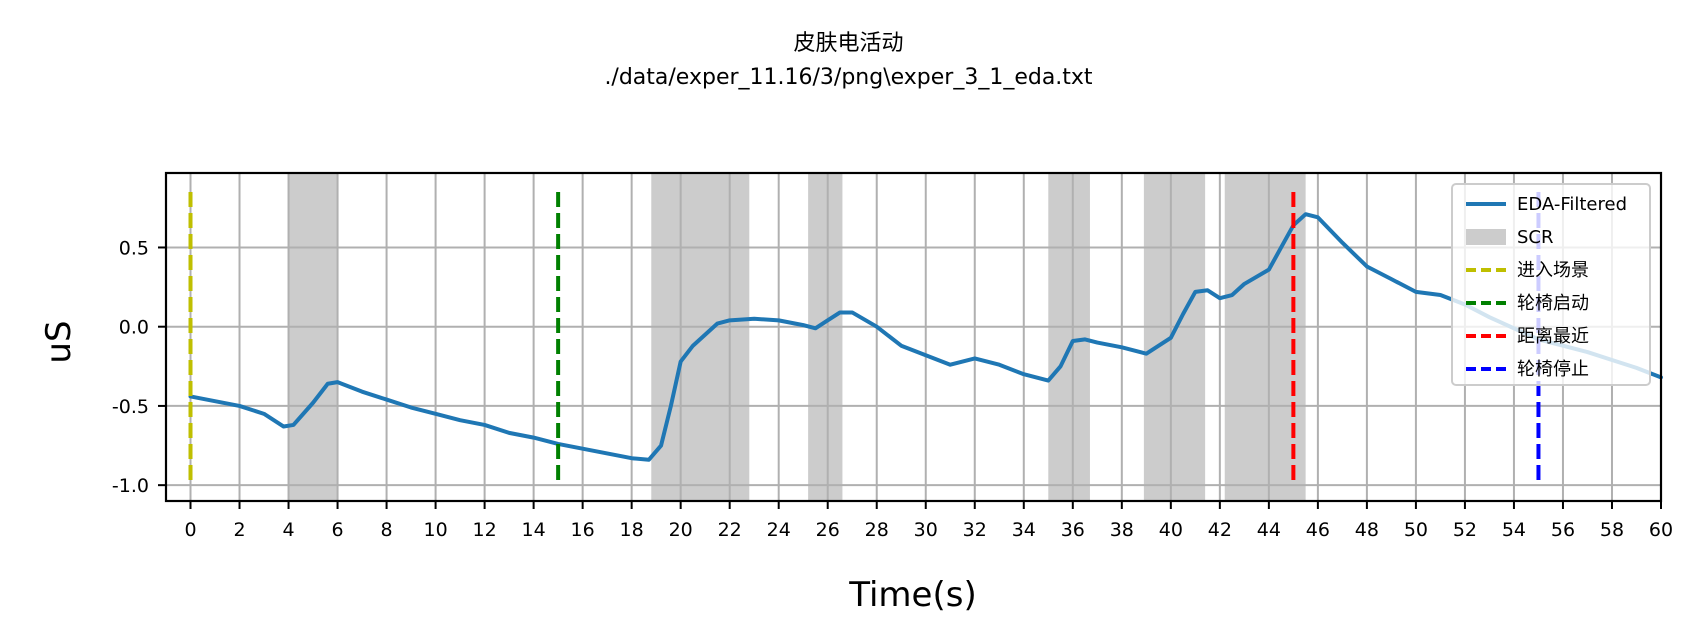 This screenshot has height=644, width=1697. Describe the element at coordinates (130, 407) in the screenshot. I see `y-tick-label: -0.5` at that location.